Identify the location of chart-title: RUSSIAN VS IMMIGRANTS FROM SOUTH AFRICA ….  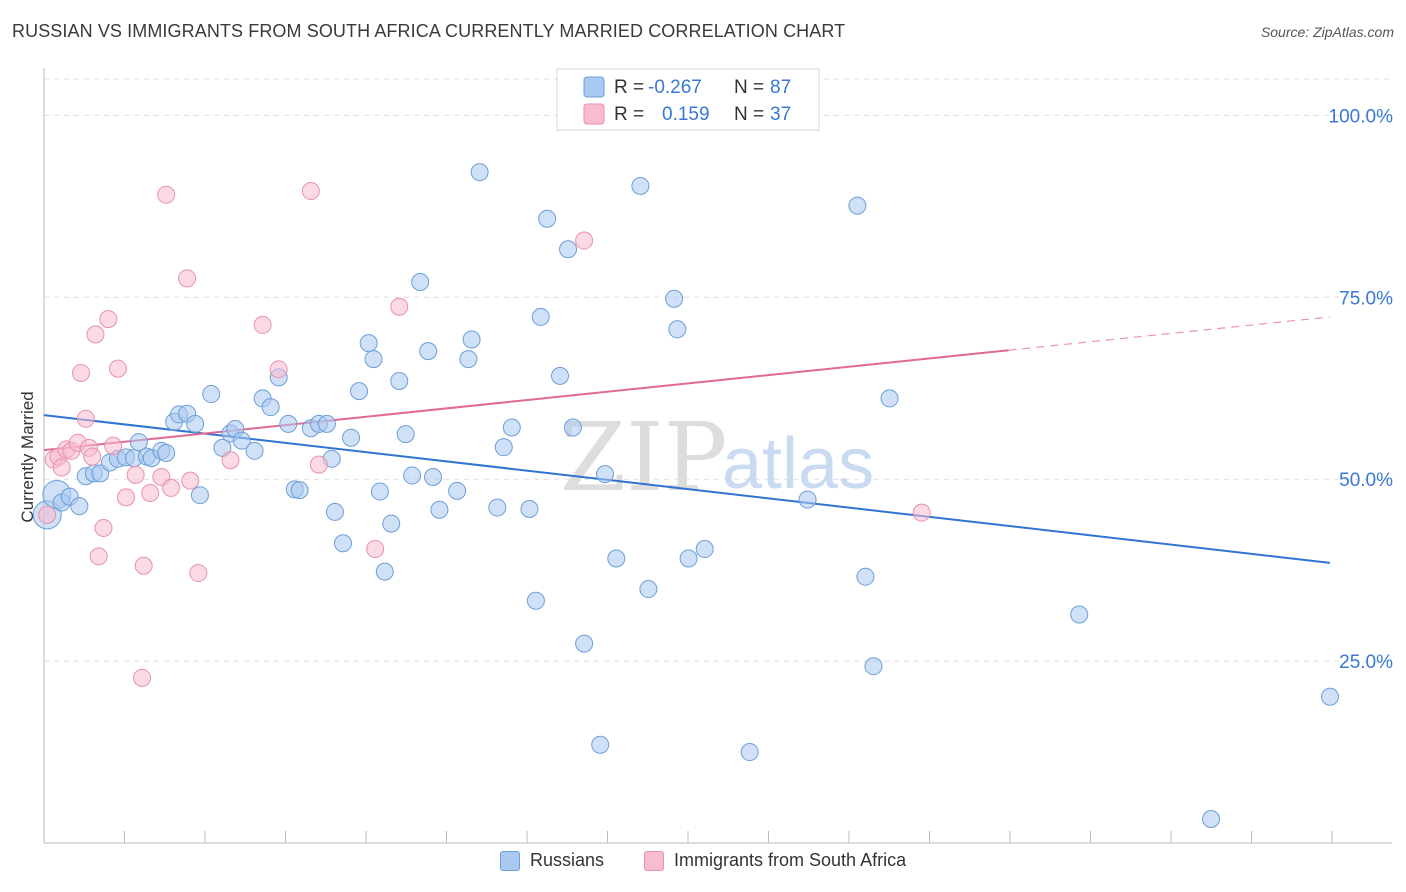
(429, 31).